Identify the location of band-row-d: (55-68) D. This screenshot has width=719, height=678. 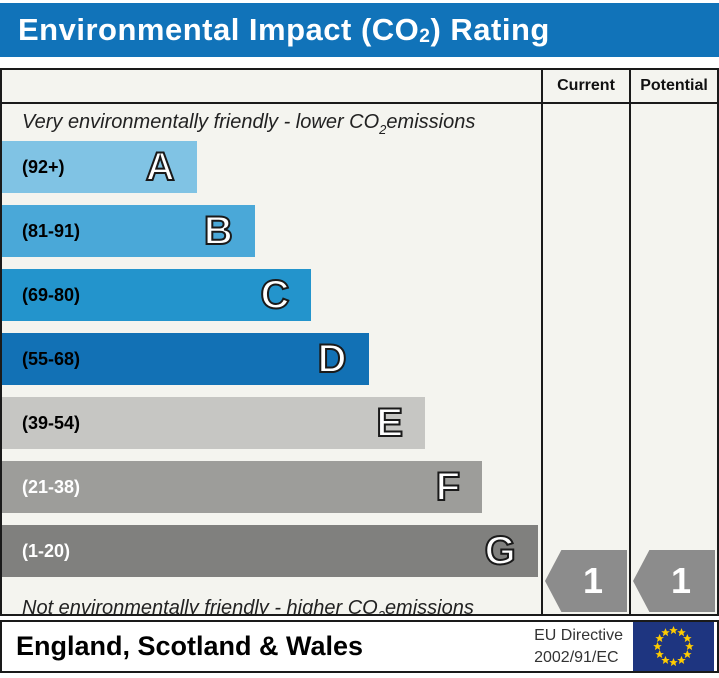
(271, 359).